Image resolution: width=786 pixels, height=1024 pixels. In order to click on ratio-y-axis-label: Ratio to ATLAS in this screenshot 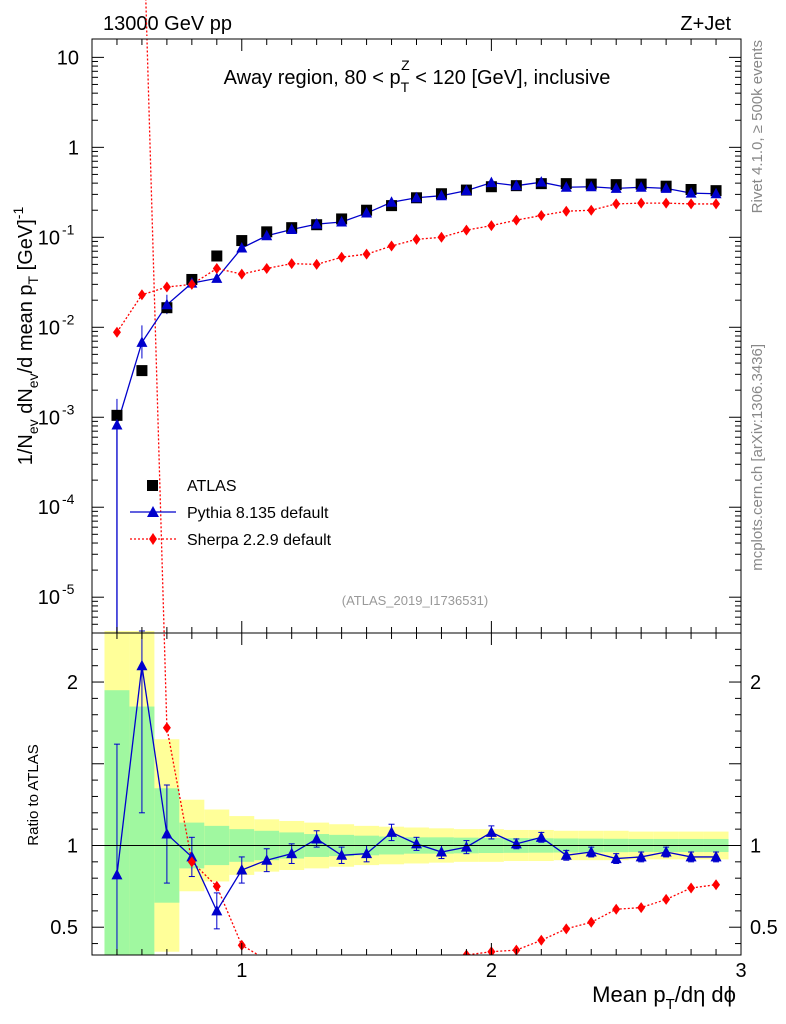, I will do `click(33, 794)`.